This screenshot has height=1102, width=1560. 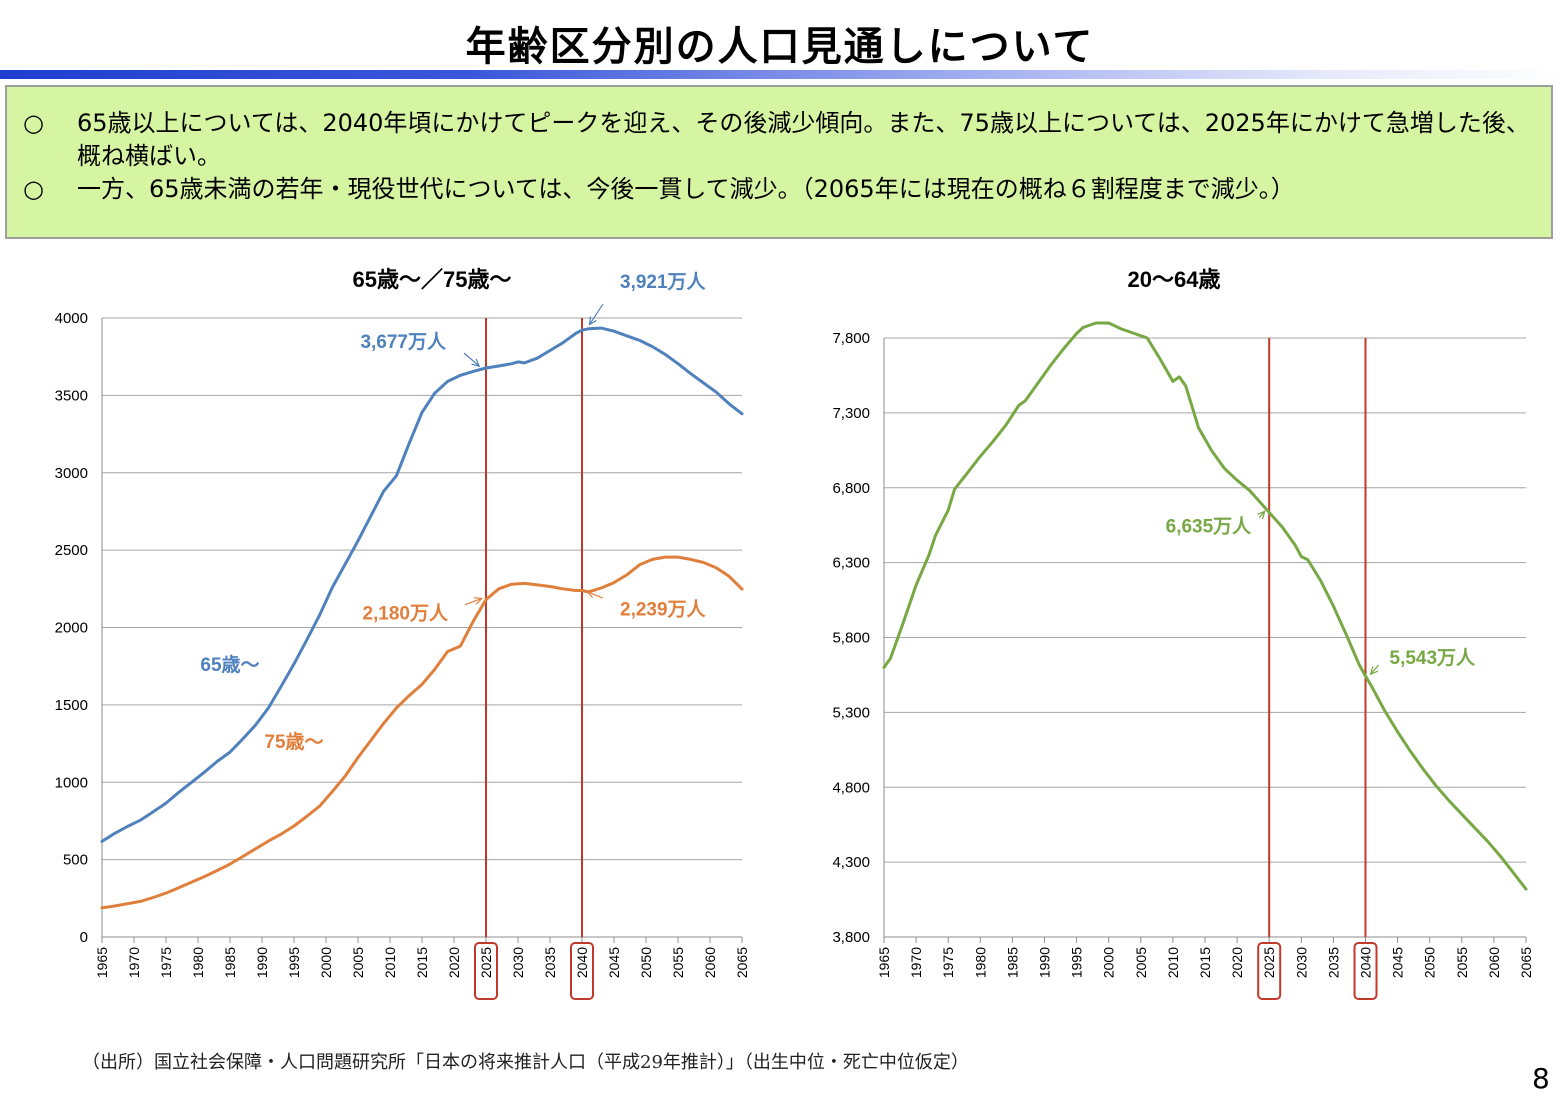 I want to click on page-number: 8, so click(x=1541, y=1078).